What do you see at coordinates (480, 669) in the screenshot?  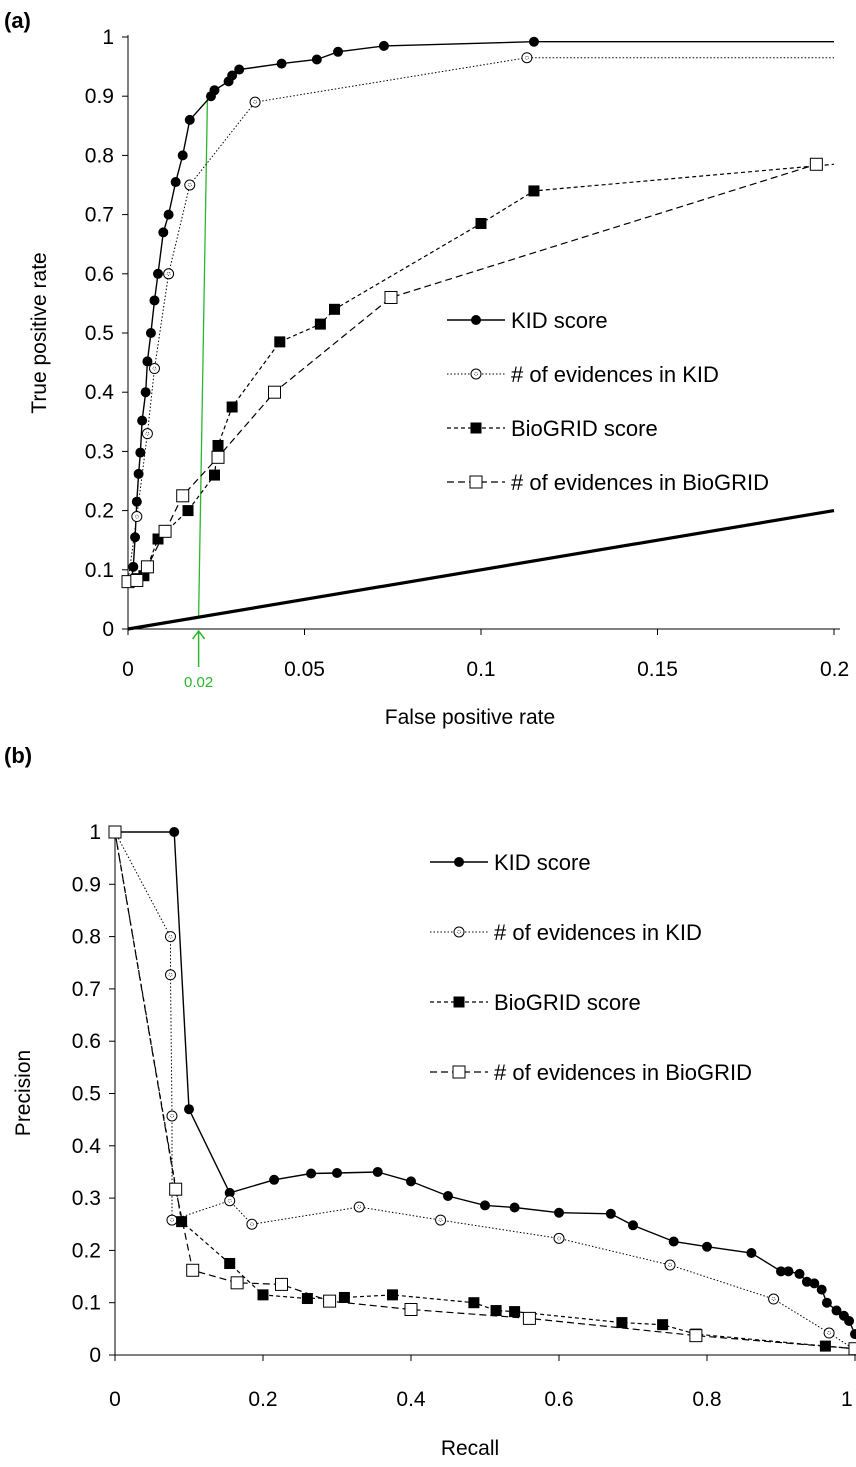 I see `x-tick-label: 0.1` at bounding box center [480, 669].